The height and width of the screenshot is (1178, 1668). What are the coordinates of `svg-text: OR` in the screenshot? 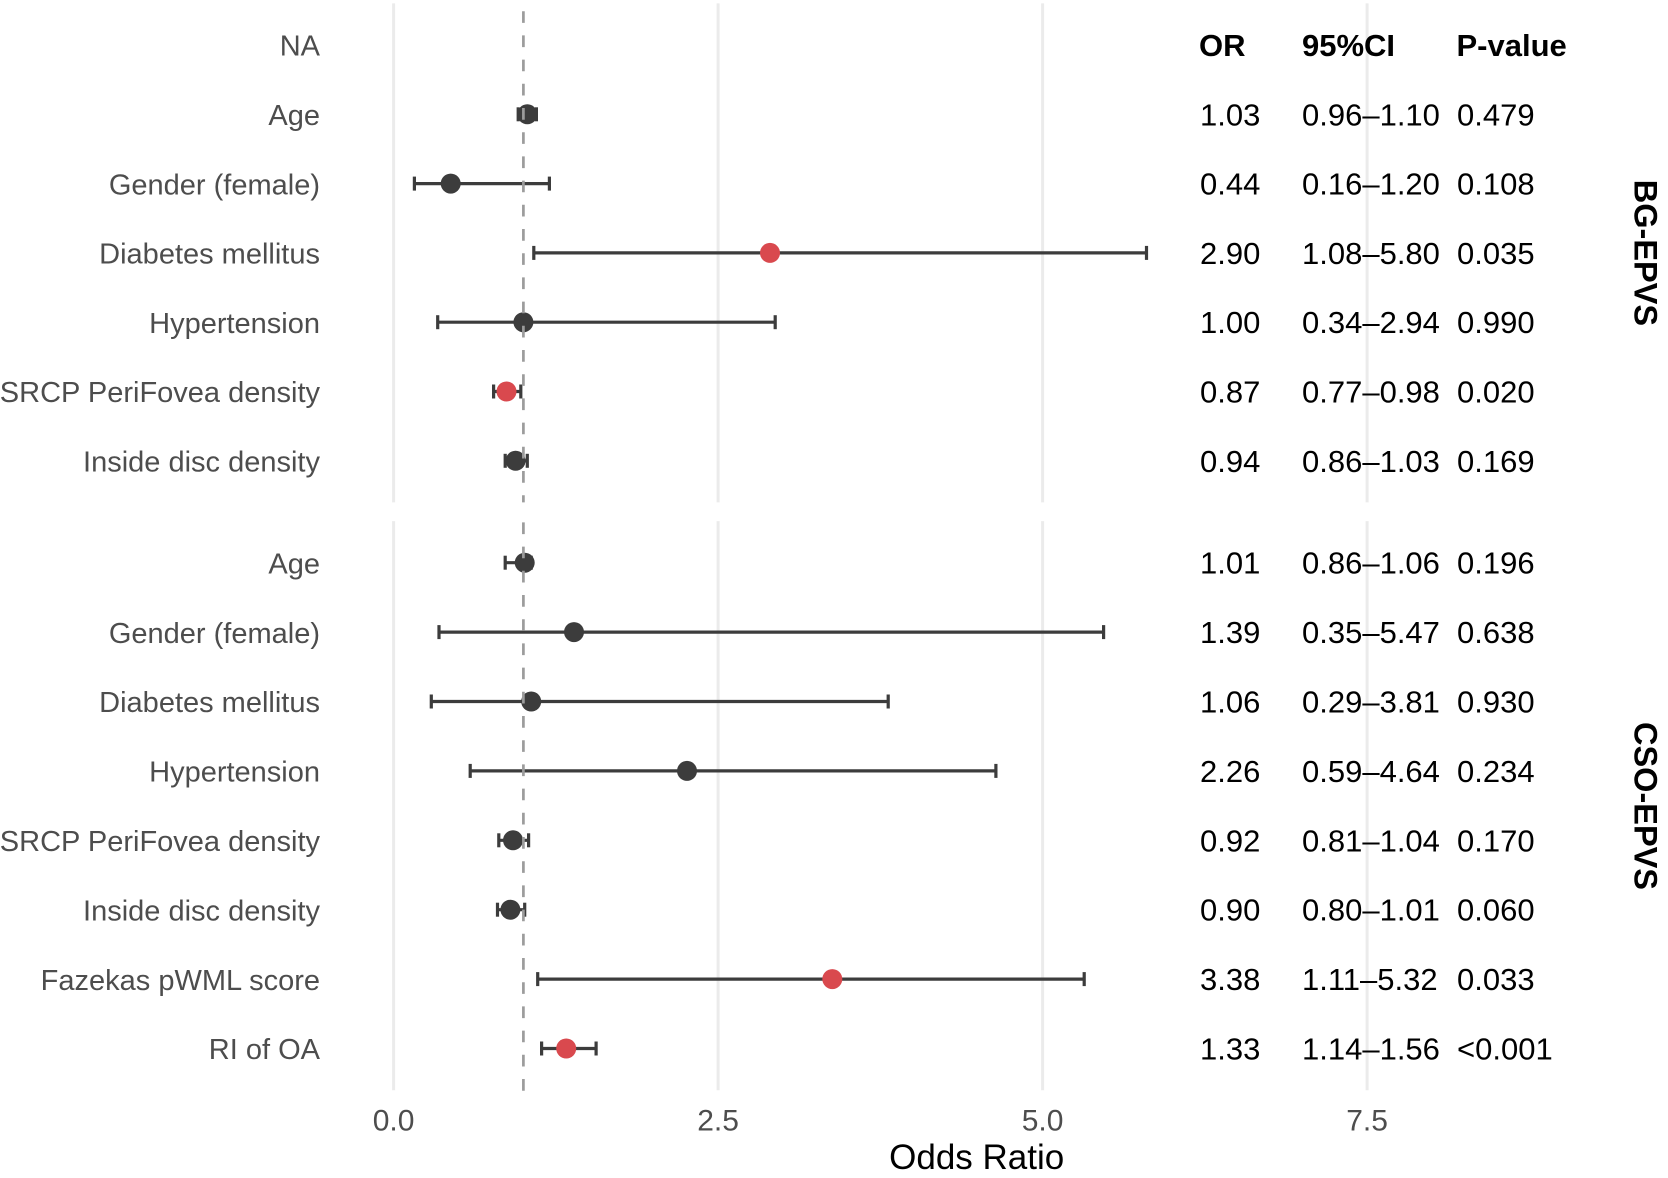 It's located at (1222, 45).